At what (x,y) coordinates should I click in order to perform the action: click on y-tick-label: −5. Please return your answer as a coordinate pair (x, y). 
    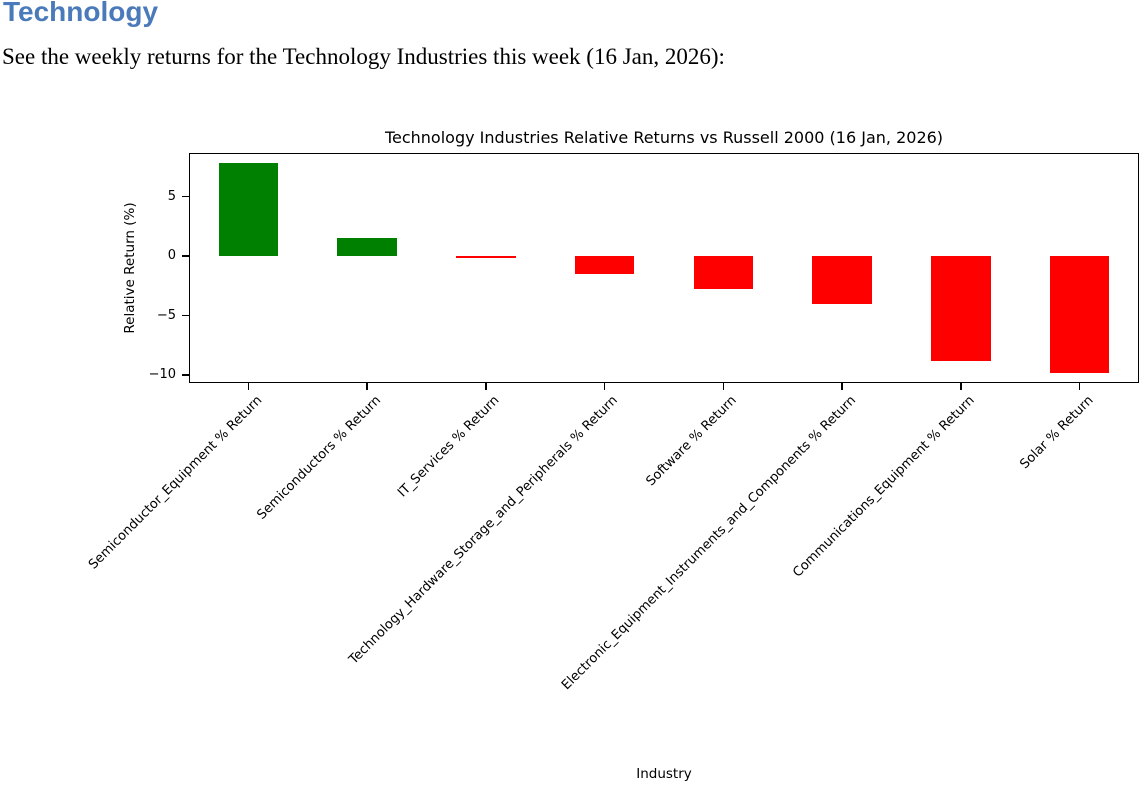
    Looking at the image, I should click on (166, 315).